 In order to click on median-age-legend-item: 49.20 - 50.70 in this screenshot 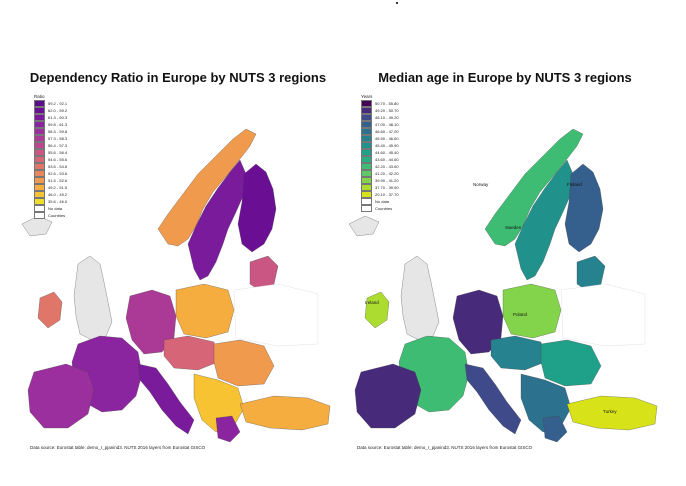, I will do `click(380, 111)`.